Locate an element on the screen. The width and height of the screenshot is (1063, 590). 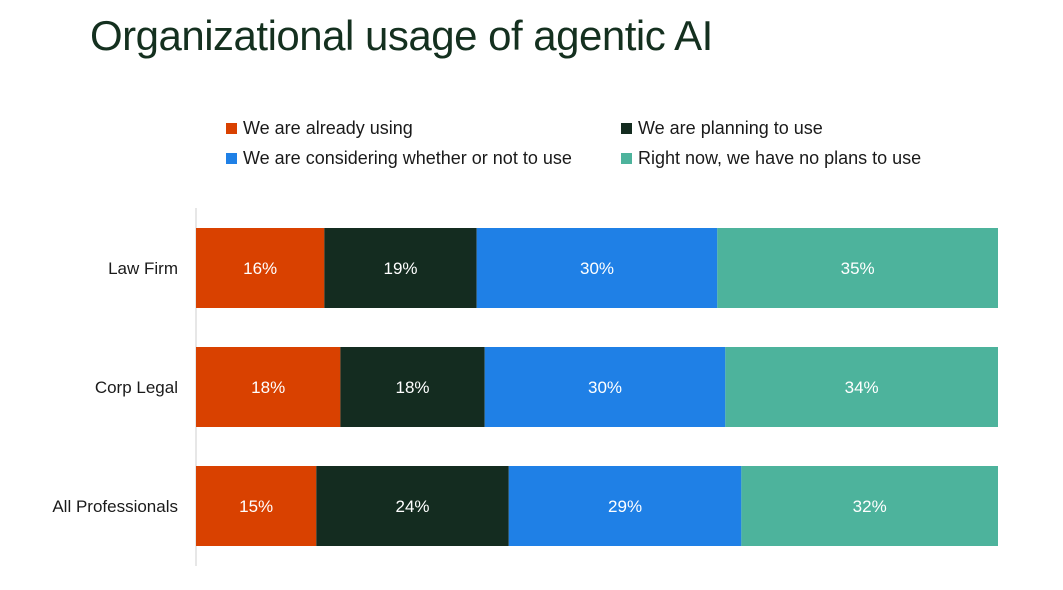
data-label: 19% is located at coordinates (400, 268).